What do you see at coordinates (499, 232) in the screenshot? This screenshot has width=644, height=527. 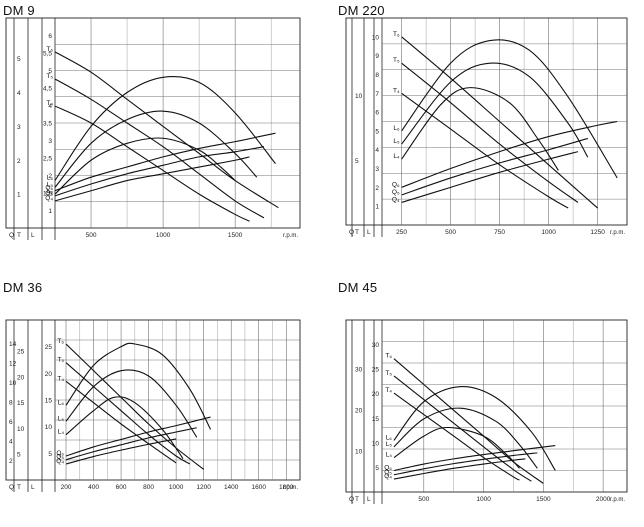 I see `x-tick-label: 750` at bounding box center [499, 232].